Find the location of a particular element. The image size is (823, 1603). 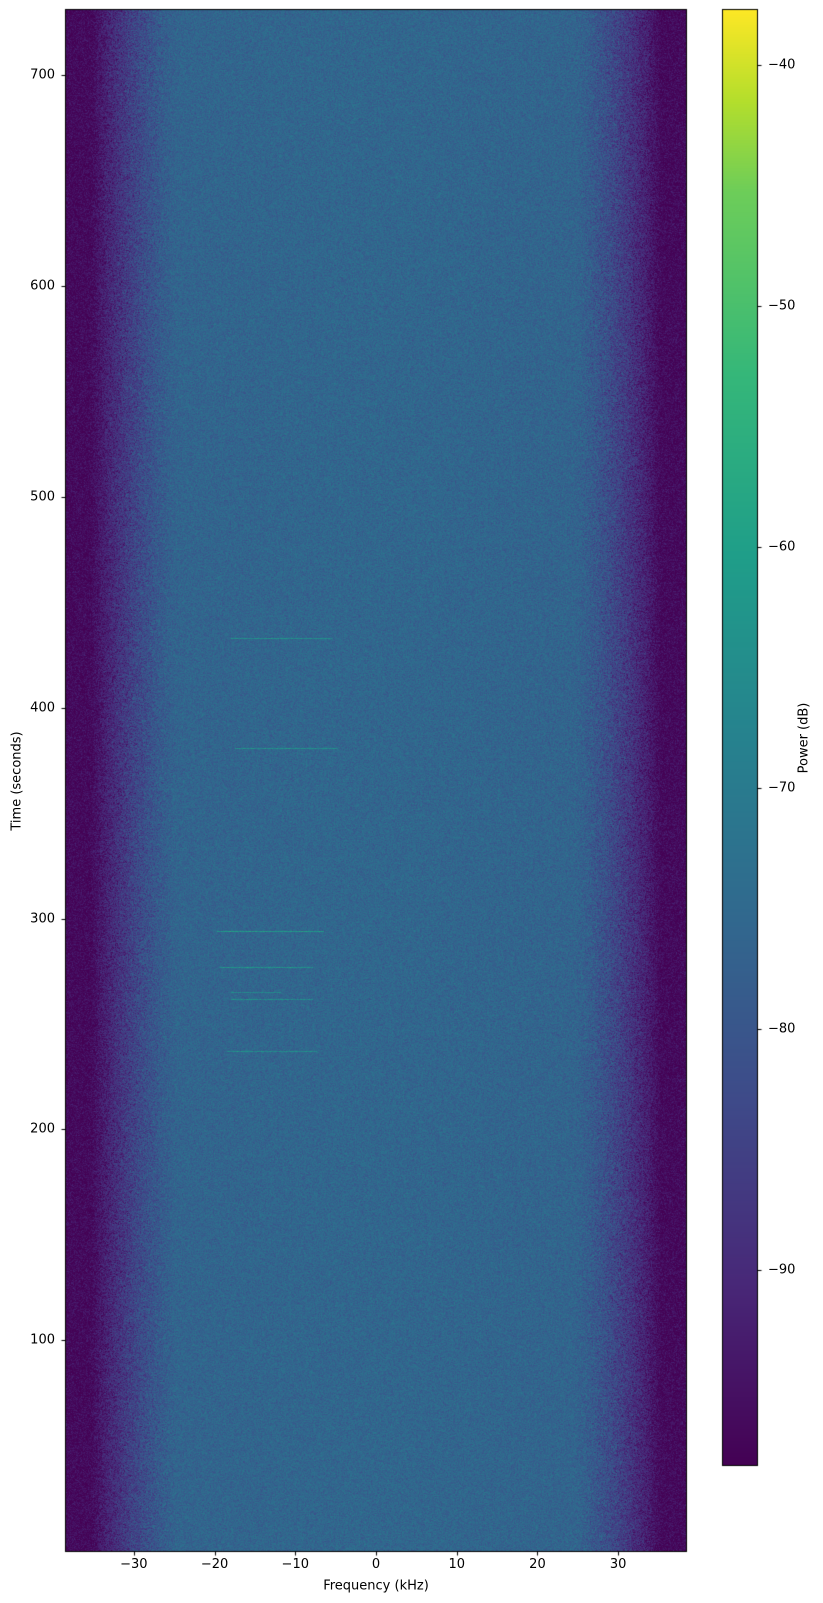

colorbar-tick-label: −80 is located at coordinates (782, 1029).